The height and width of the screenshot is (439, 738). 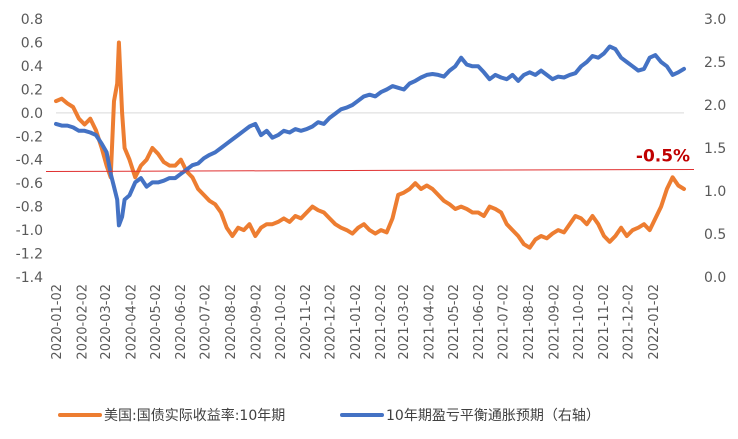 What do you see at coordinates (57, 322) in the screenshot?
I see `x-tick-label: 2020-01-02` at bounding box center [57, 322].